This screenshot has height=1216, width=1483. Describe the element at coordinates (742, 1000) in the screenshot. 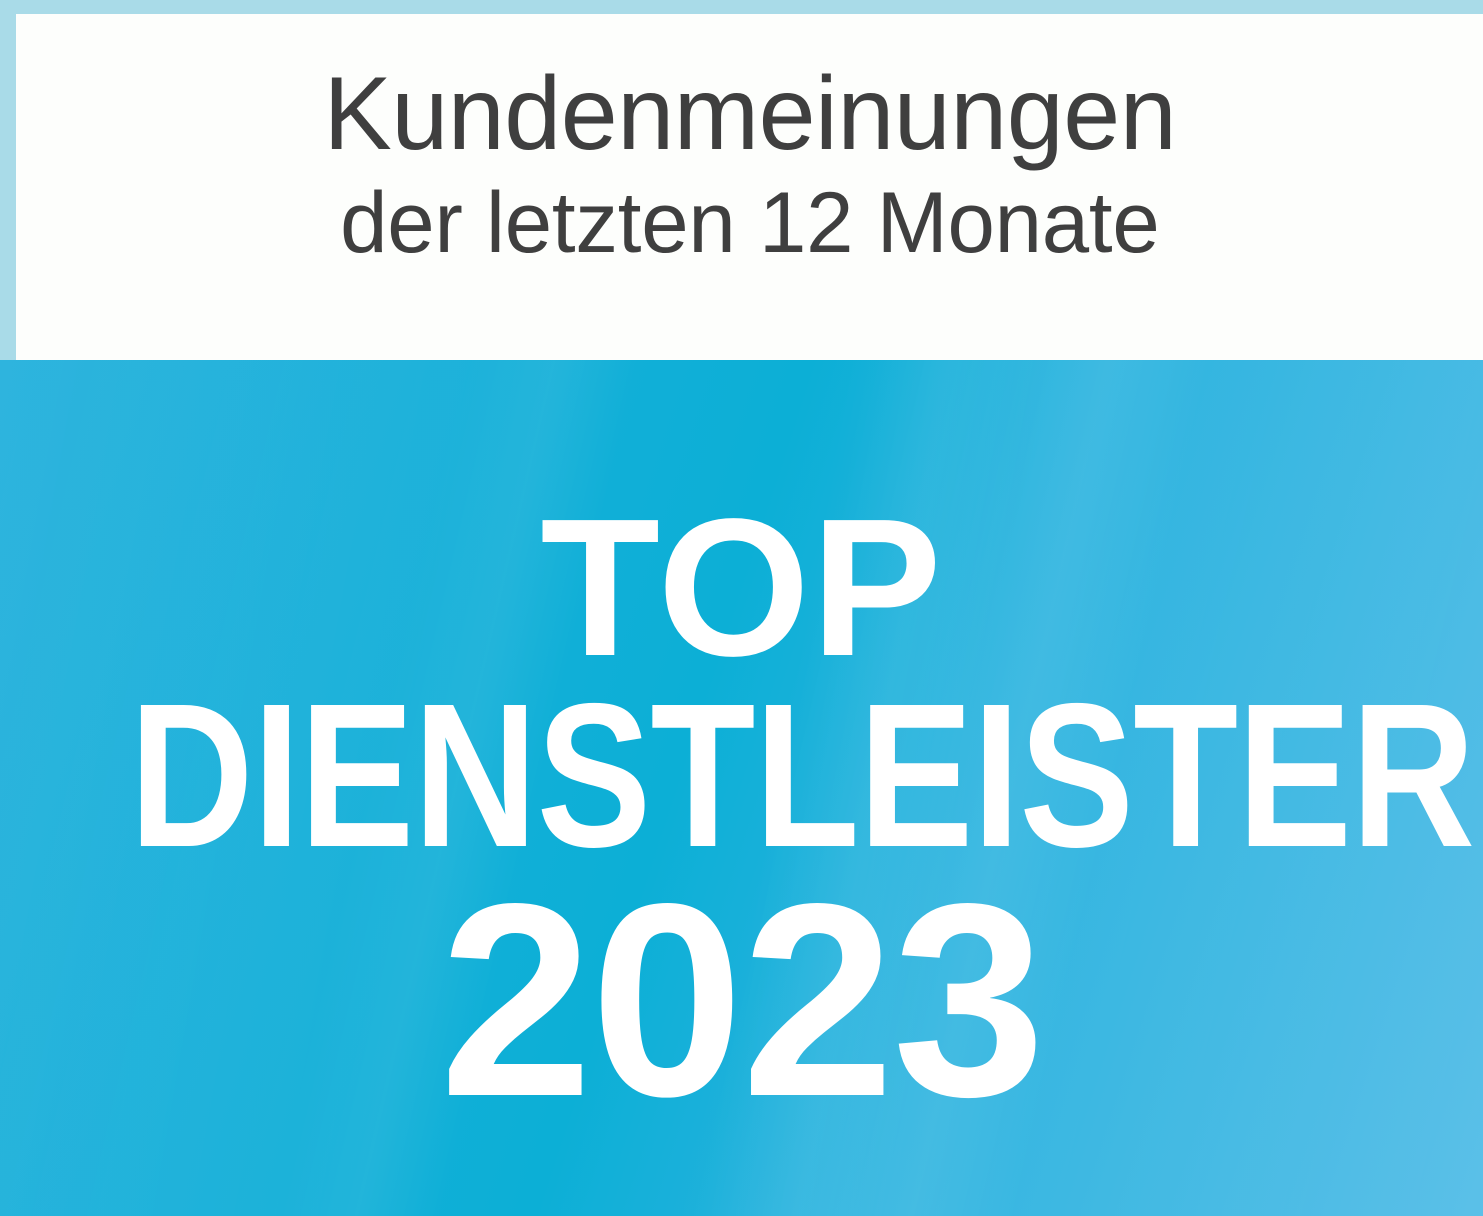

I see `award-year-label: 2023` at that location.